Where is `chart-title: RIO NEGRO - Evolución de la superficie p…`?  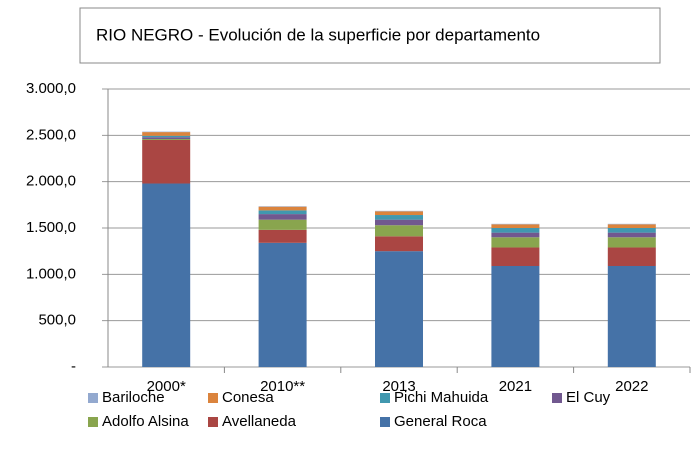
chart-title: RIO NEGRO - Evolución de la superficie p… is located at coordinates (318, 34).